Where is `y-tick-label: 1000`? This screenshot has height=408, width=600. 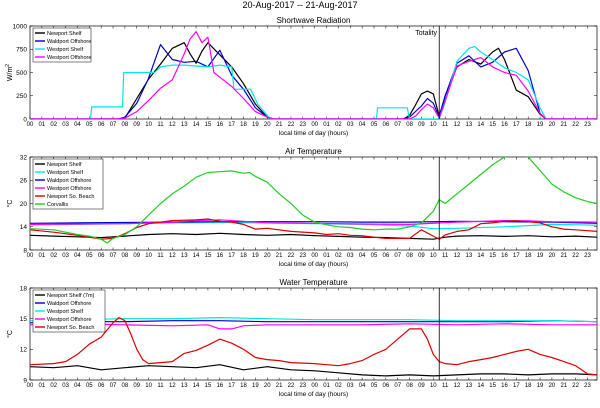 y-tick-label: 1000 is located at coordinates (20, 26).